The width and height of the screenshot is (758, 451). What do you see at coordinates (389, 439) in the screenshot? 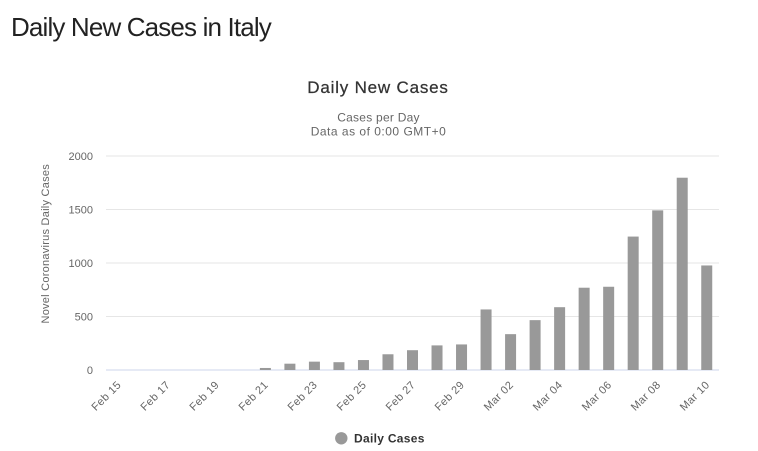
I see `svg-text: Daily Cases` at bounding box center [389, 439].